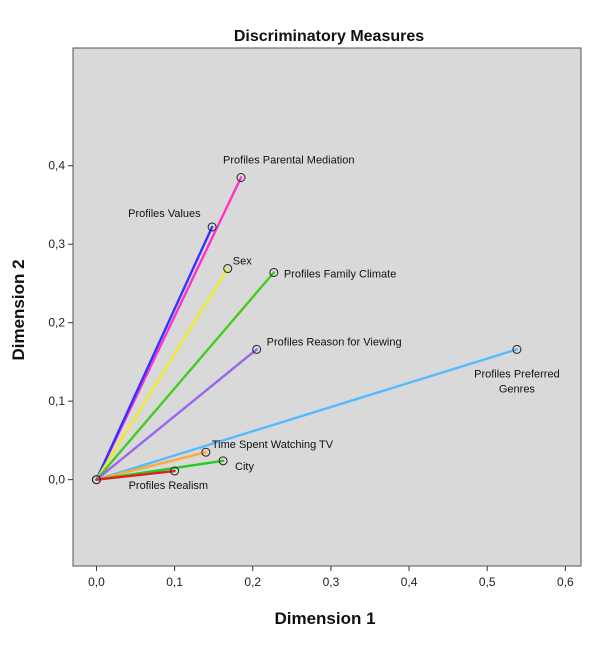 The width and height of the screenshot is (600, 645). What do you see at coordinates (288, 161) in the screenshot?
I see `label-profiles-parental-mediation: Profiles Parental Mediation` at bounding box center [288, 161].